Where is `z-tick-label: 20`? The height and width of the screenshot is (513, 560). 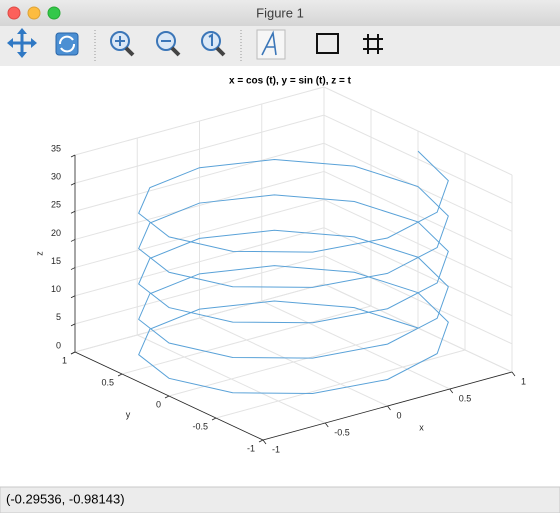 z-tick-label: 20 is located at coordinates (56, 233).